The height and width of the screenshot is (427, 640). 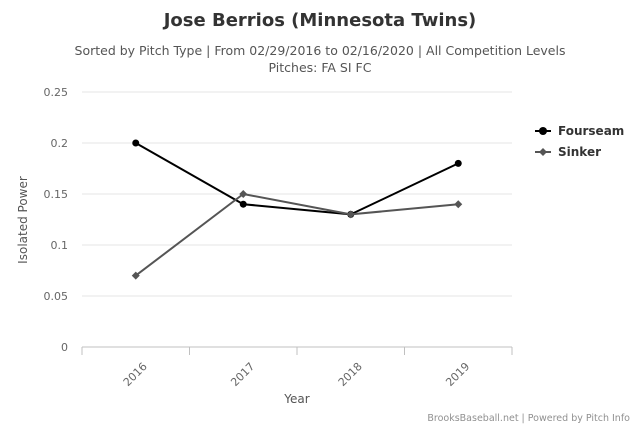 I want to click on legend-label-sinker: Sinker, so click(x=579, y=152).